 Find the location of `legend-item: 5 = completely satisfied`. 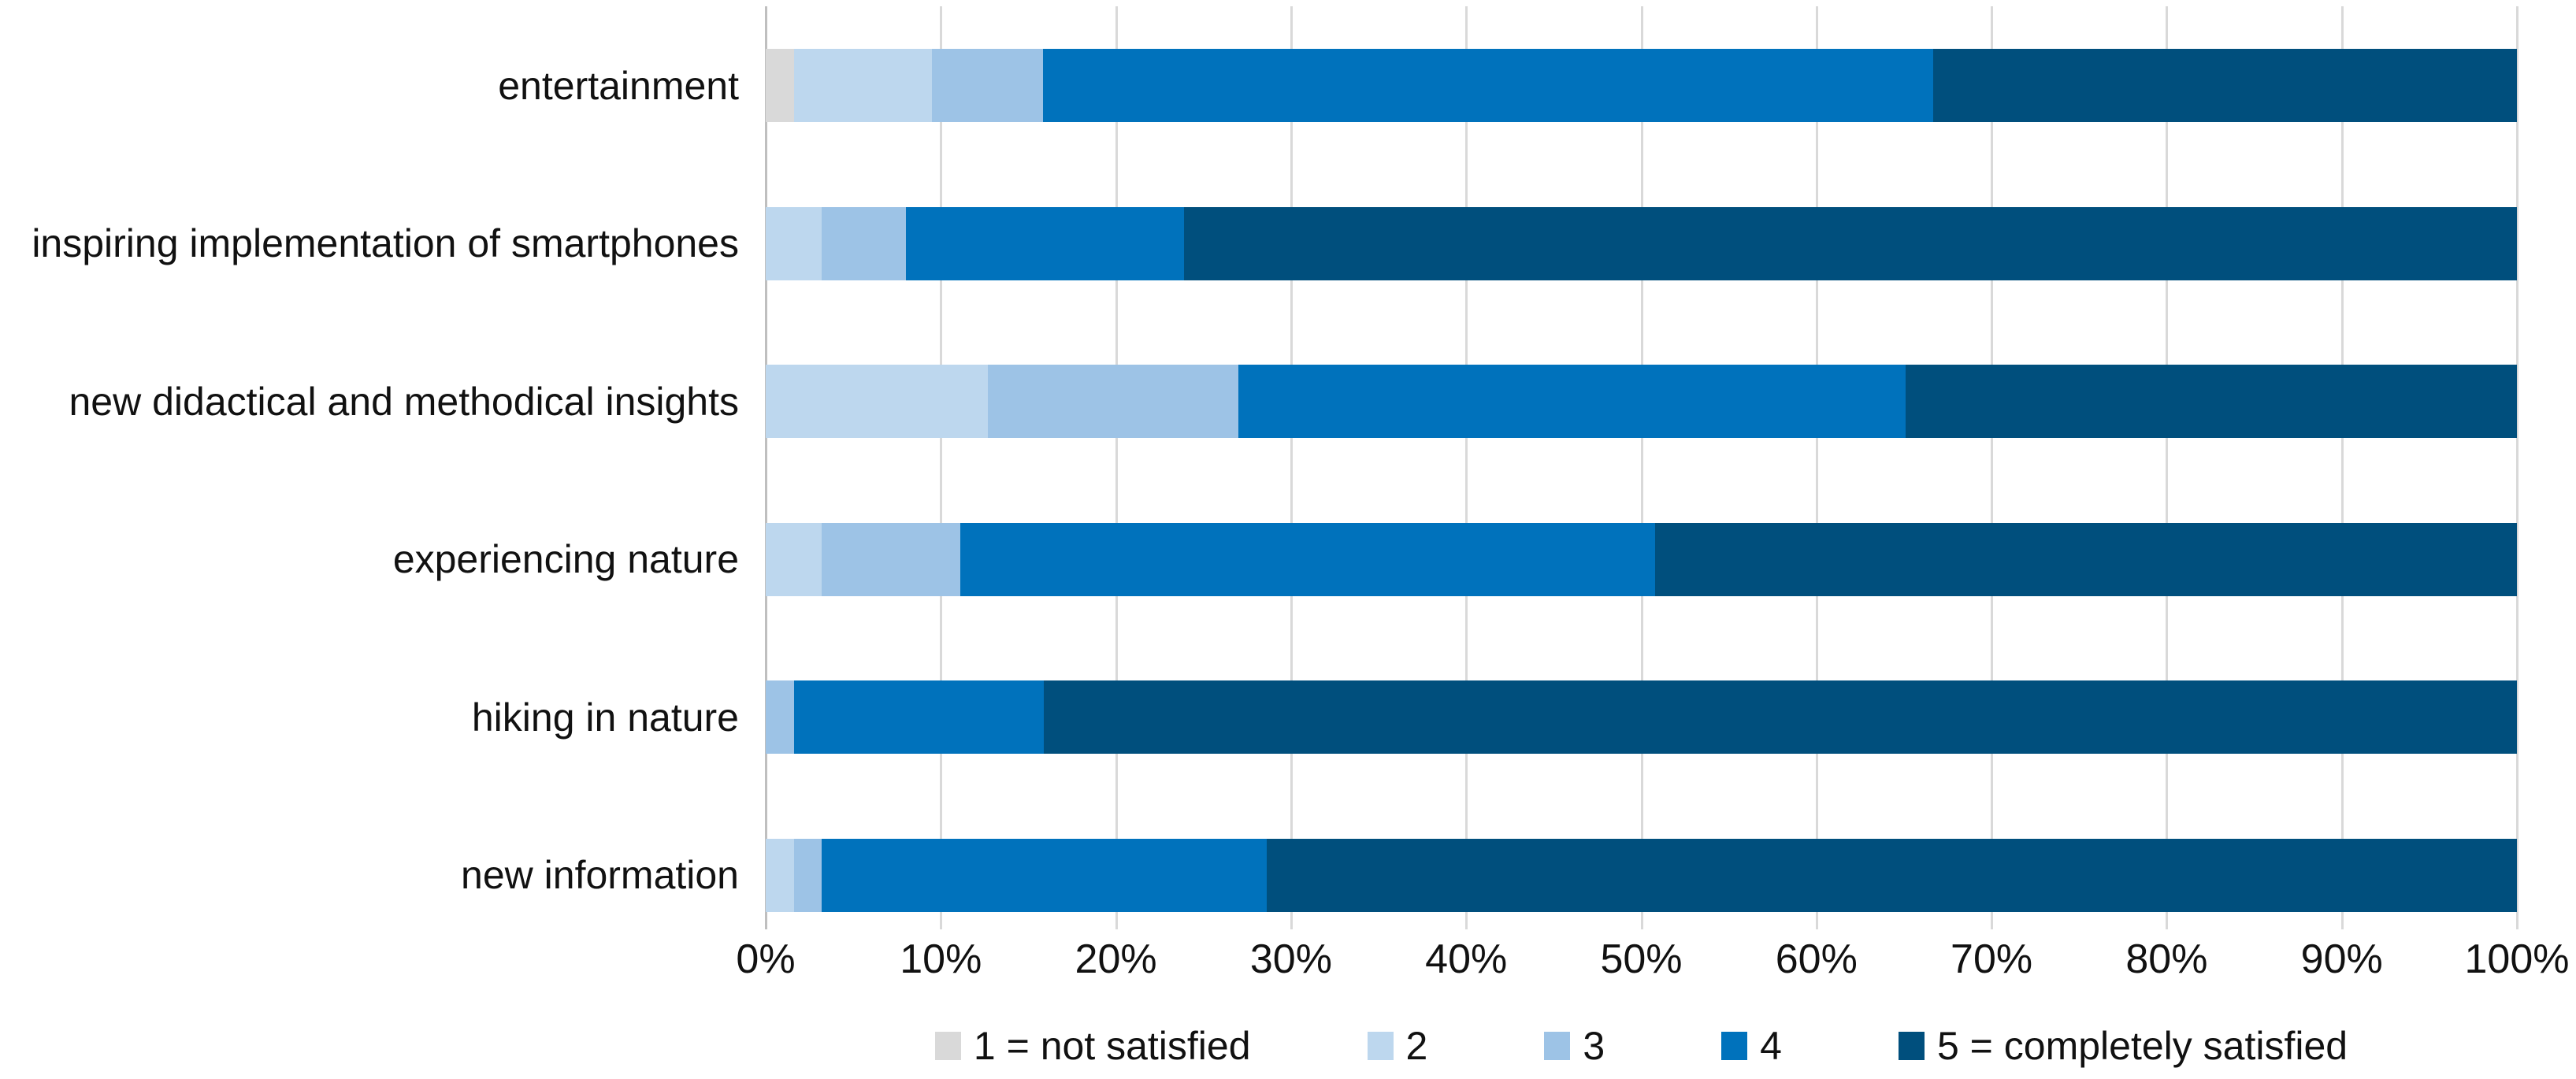

legend-item: 5 = completely satisfied is located at coordinates (2123, 1046).